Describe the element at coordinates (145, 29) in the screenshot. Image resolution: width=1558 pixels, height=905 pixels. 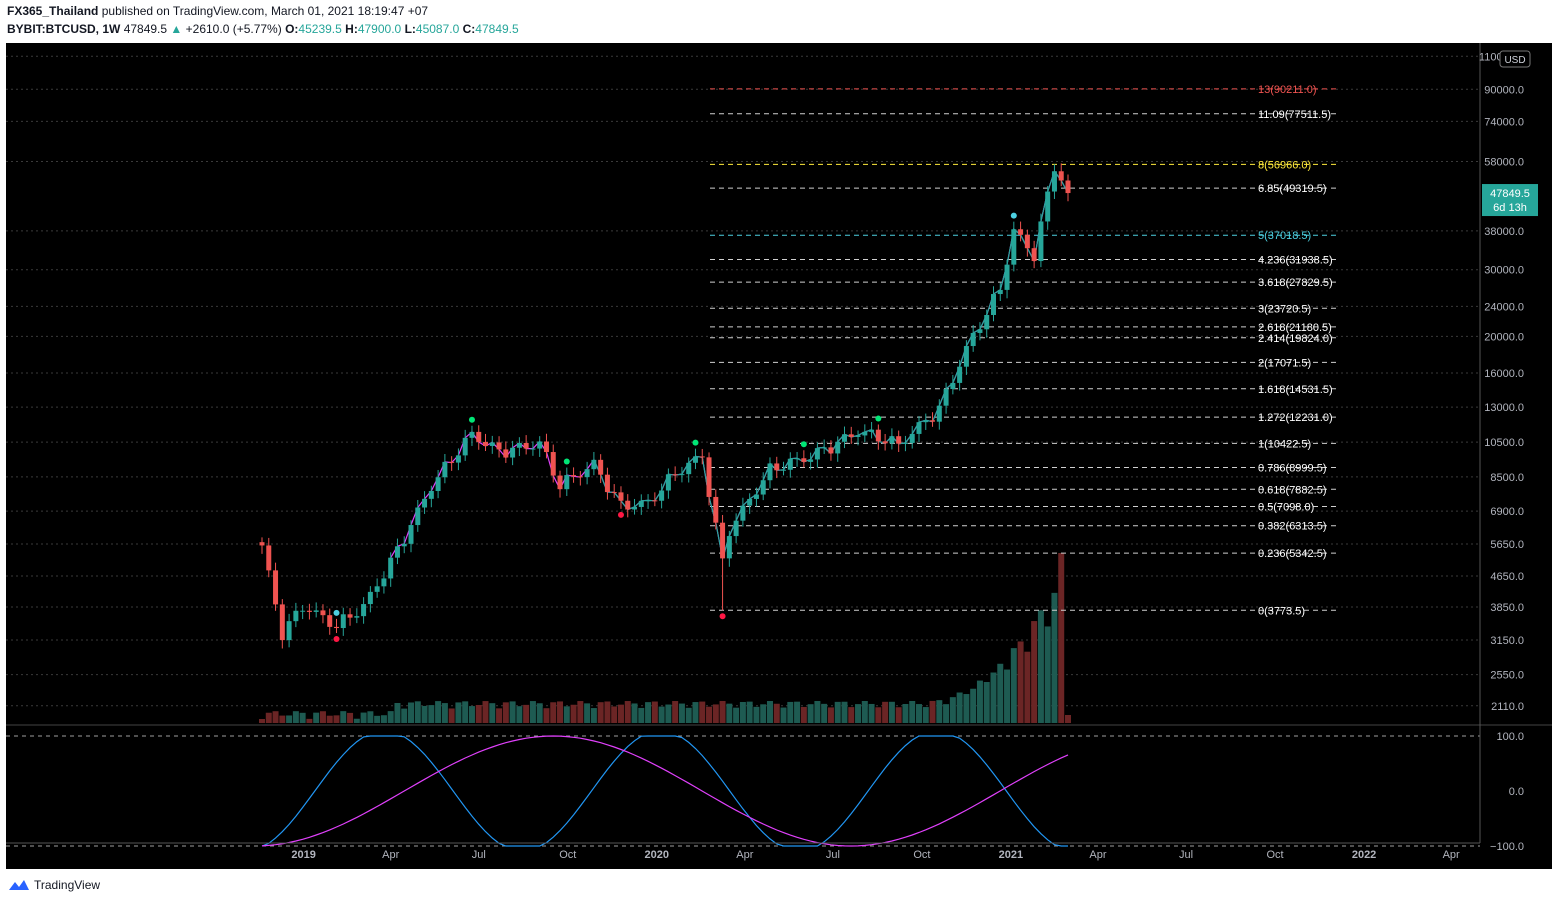
I see `last-price: 47849.5` at that location.